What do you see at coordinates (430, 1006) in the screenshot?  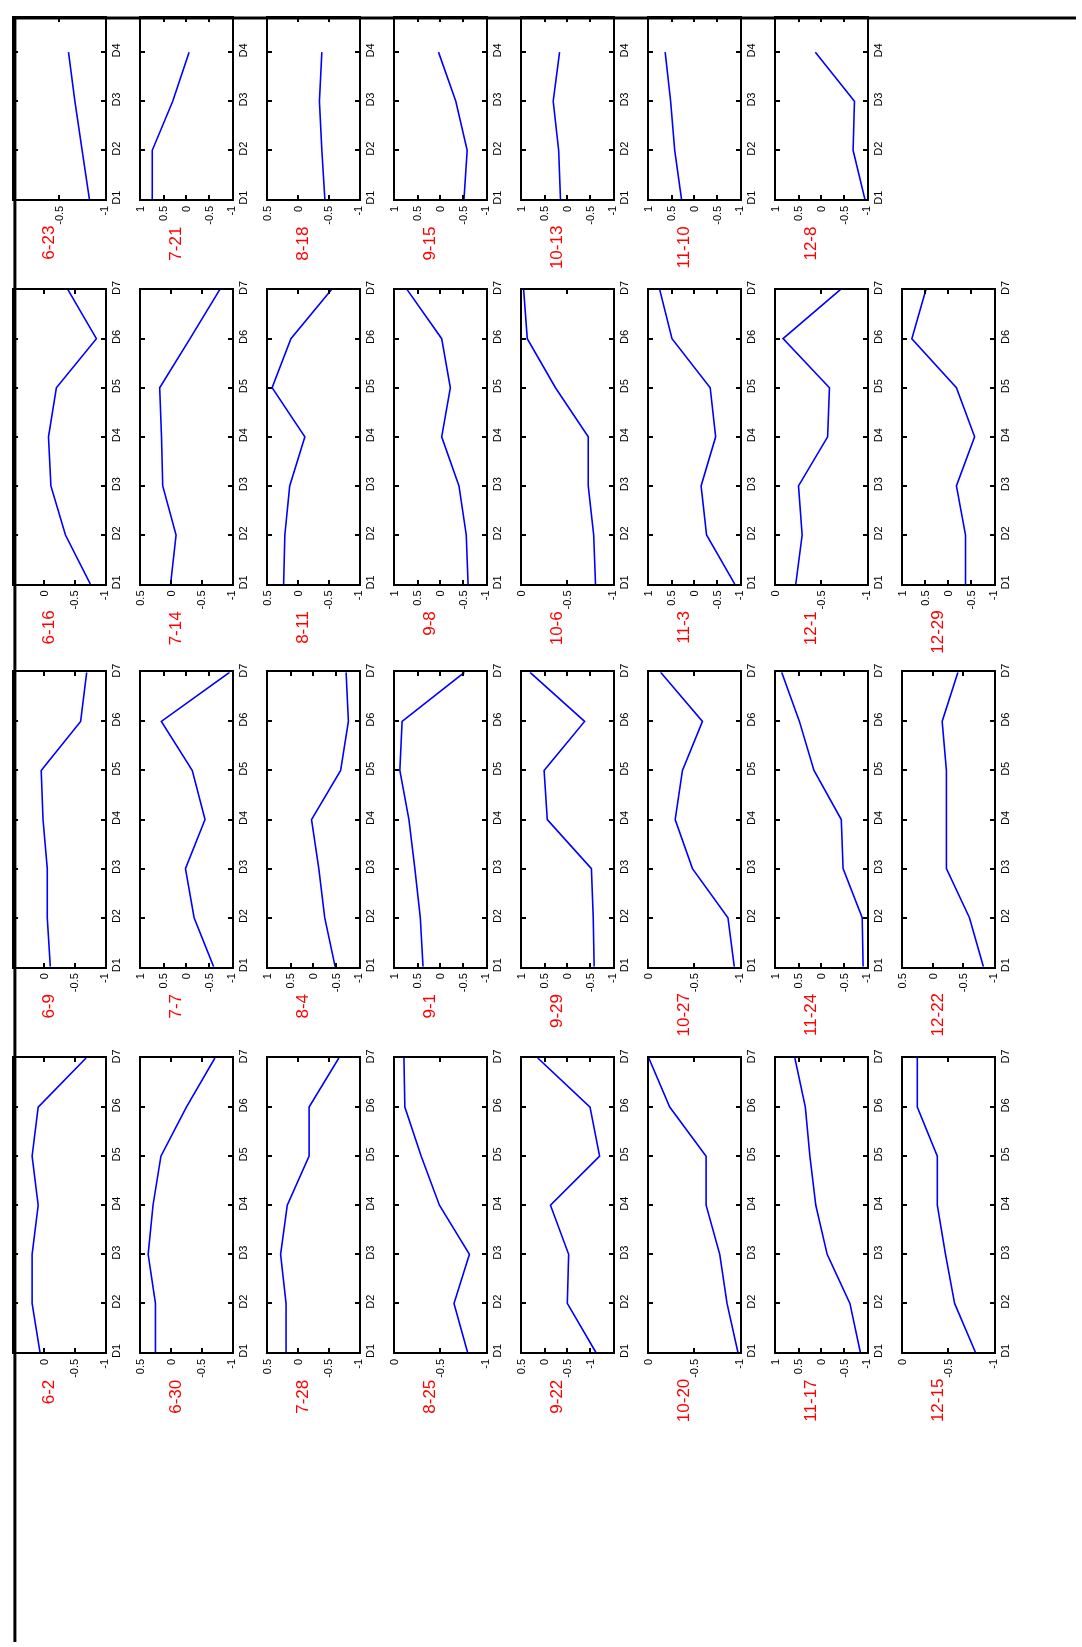 I see `text: 9-1` at bounding box center [430, 1006].